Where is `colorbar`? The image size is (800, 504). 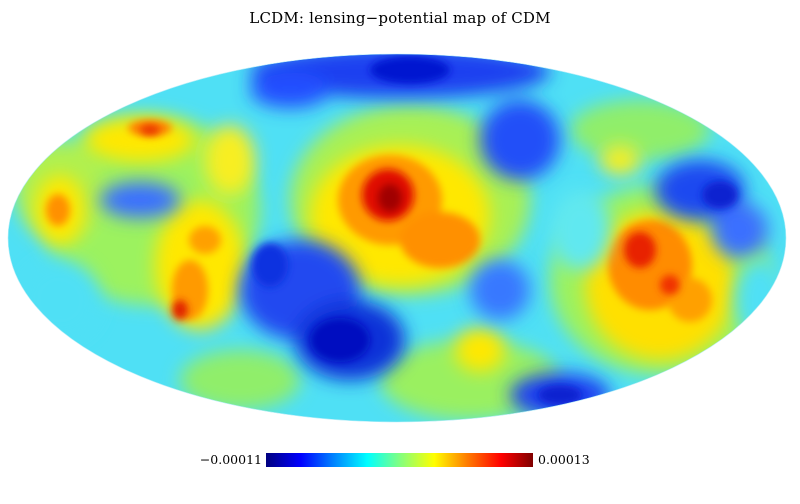
colorbar is located at coordinates (399, 460).